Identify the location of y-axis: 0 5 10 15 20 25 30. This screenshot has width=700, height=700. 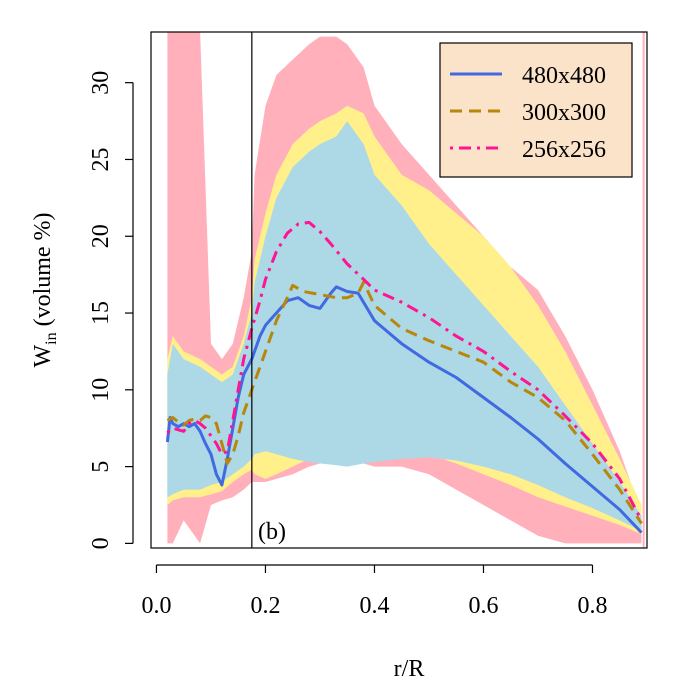
(111, 310).